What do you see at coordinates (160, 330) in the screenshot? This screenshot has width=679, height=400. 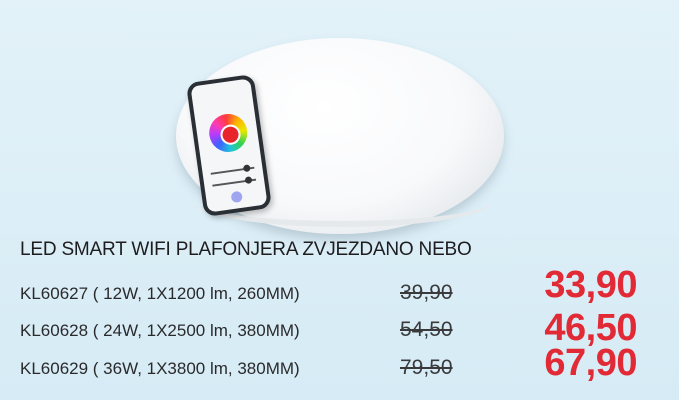 I see `variant-spec: KL60628 ( 24W, 1X2500 lm, 380MM)` at bounding box center [160, 330].